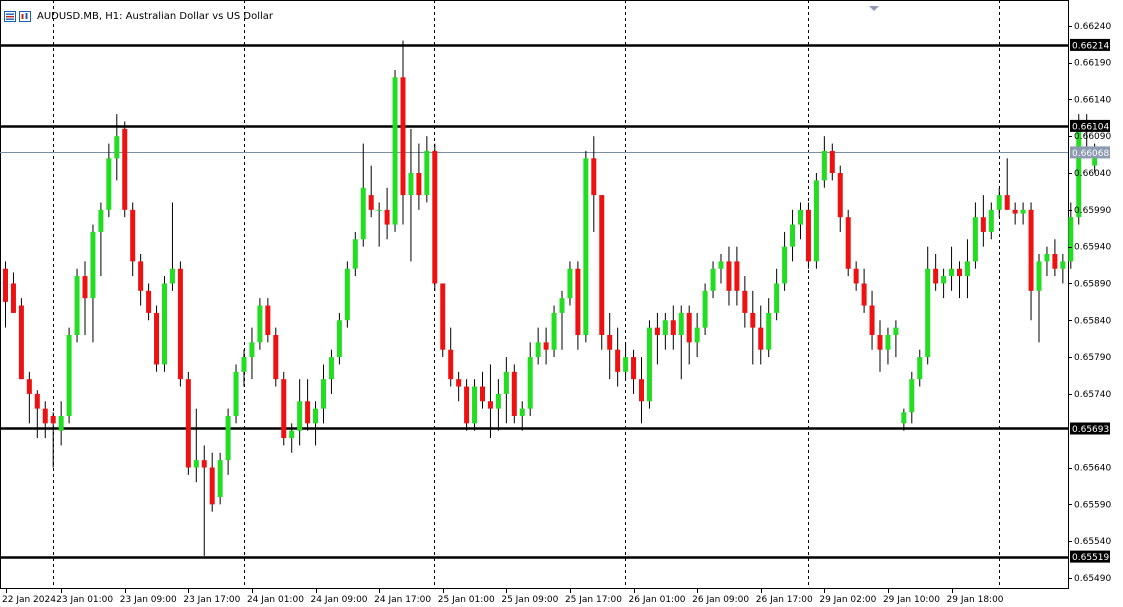 Image resolution: width=1123 pixels, height=607 pixels. What do you see at coordinates (25, 16) in the screenshot?
I see `chart-window-icon` at bounding box center [25, 16].